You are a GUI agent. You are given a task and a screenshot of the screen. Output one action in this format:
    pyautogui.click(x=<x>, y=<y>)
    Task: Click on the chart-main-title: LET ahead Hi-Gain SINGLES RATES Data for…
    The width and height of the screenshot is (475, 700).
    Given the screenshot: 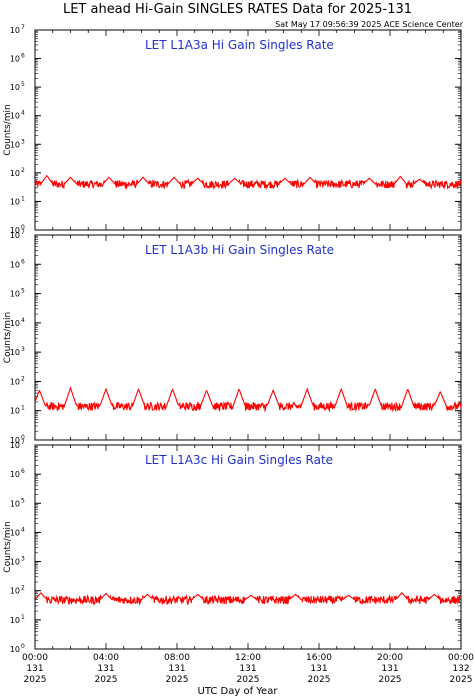 What is the action you would take?
    pyautogui.click(x=237, y=9)
    